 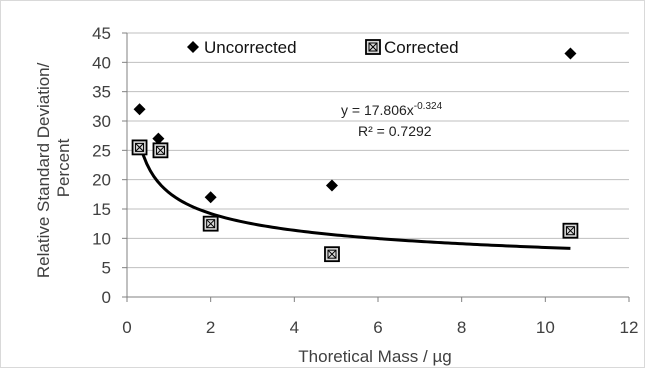 I want to click on y-tick-label-0: 0, so click(x=106, y=297).